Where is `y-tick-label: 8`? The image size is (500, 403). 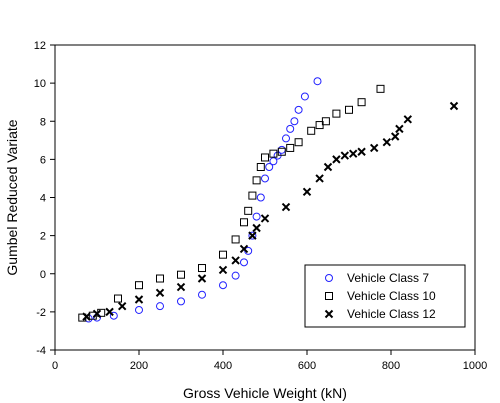 y-tick-label: 8 is located at coordinates (43, 122).